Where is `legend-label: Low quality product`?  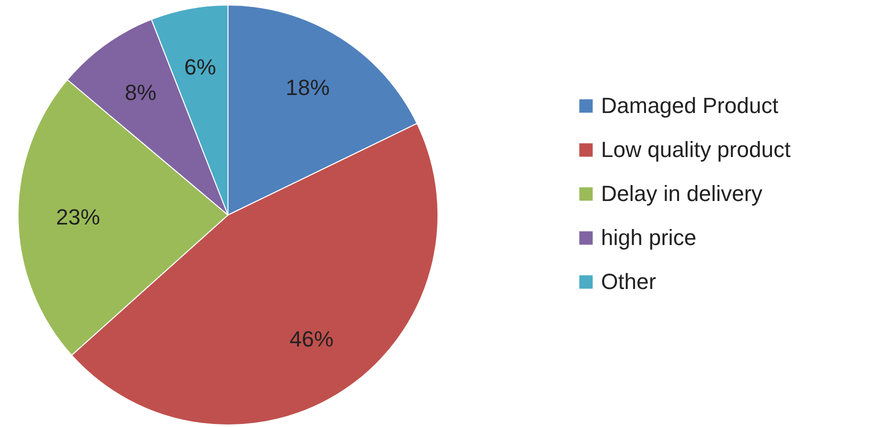
legend-label: Low quality product is located at coordinates (696, 149).